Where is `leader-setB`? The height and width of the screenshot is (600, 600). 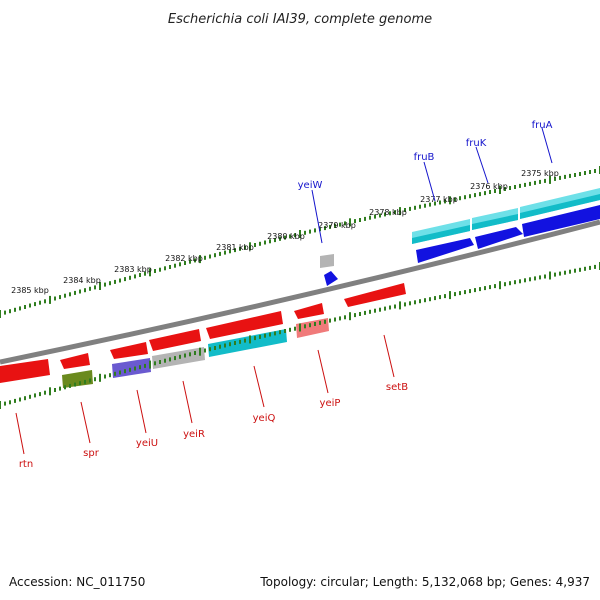
leader-setB is located at coordinates (389, 356).